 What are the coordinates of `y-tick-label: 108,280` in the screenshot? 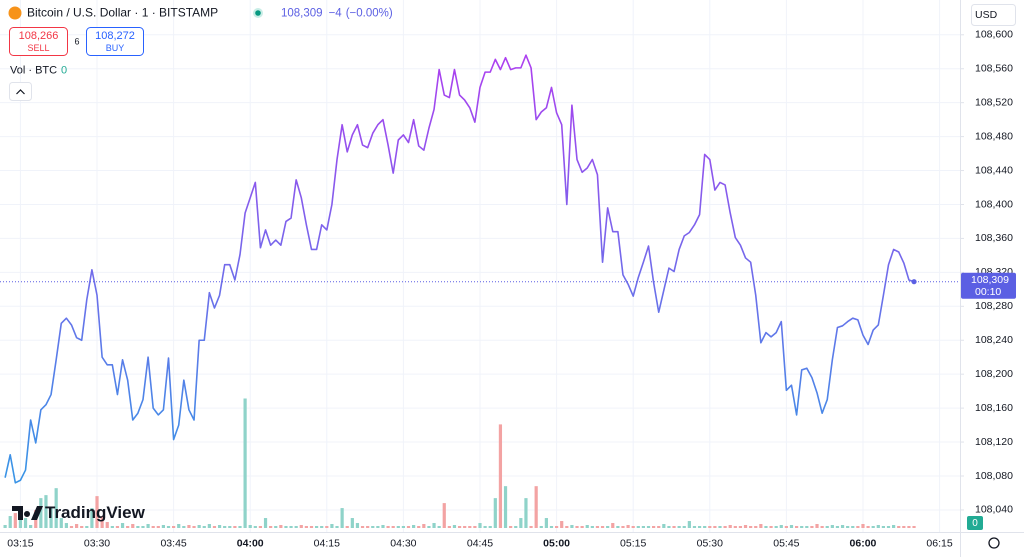 It's located at (994, 306).